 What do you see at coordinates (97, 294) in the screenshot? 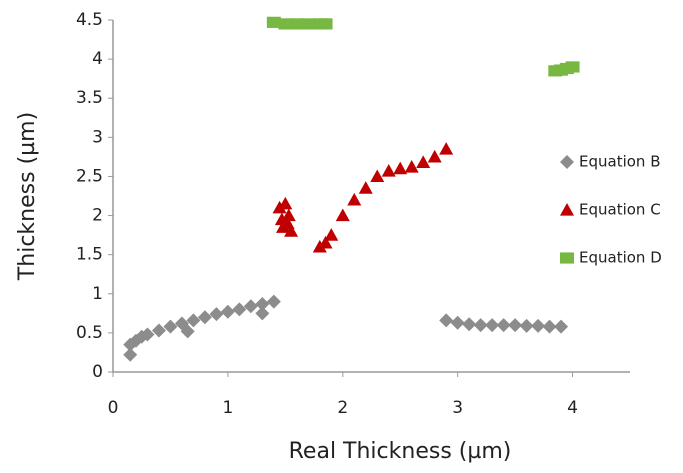
I see `y-tick-label: 1` at bounding box center [97, 294].